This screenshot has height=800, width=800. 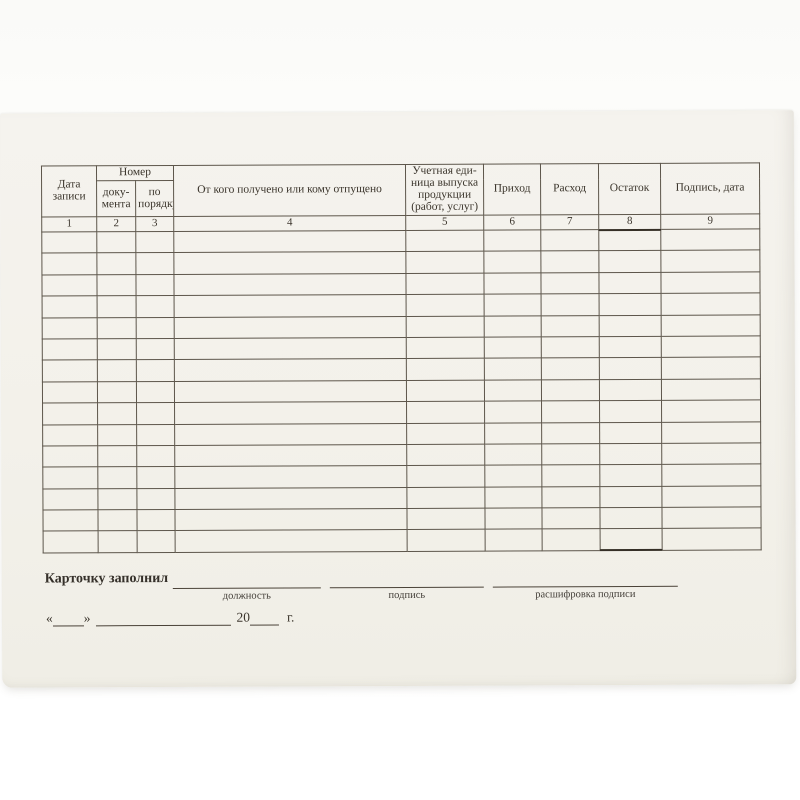 What do you see at coordinates (444, 223) in the screenshot?
I see `column-number-5: 5` at bounding box center [444, 223].